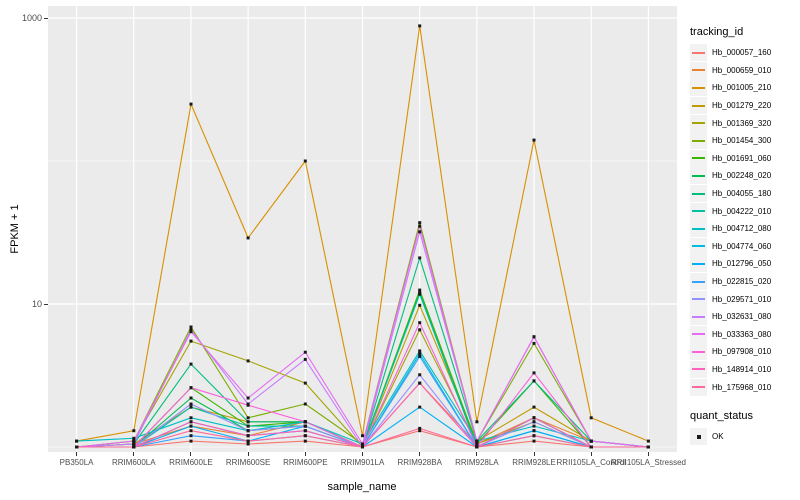  What do you see at coordinates (742, 317) in the screenshot?
I see `legend-label: Hb_032631_080` at bounding box center [742, 317].